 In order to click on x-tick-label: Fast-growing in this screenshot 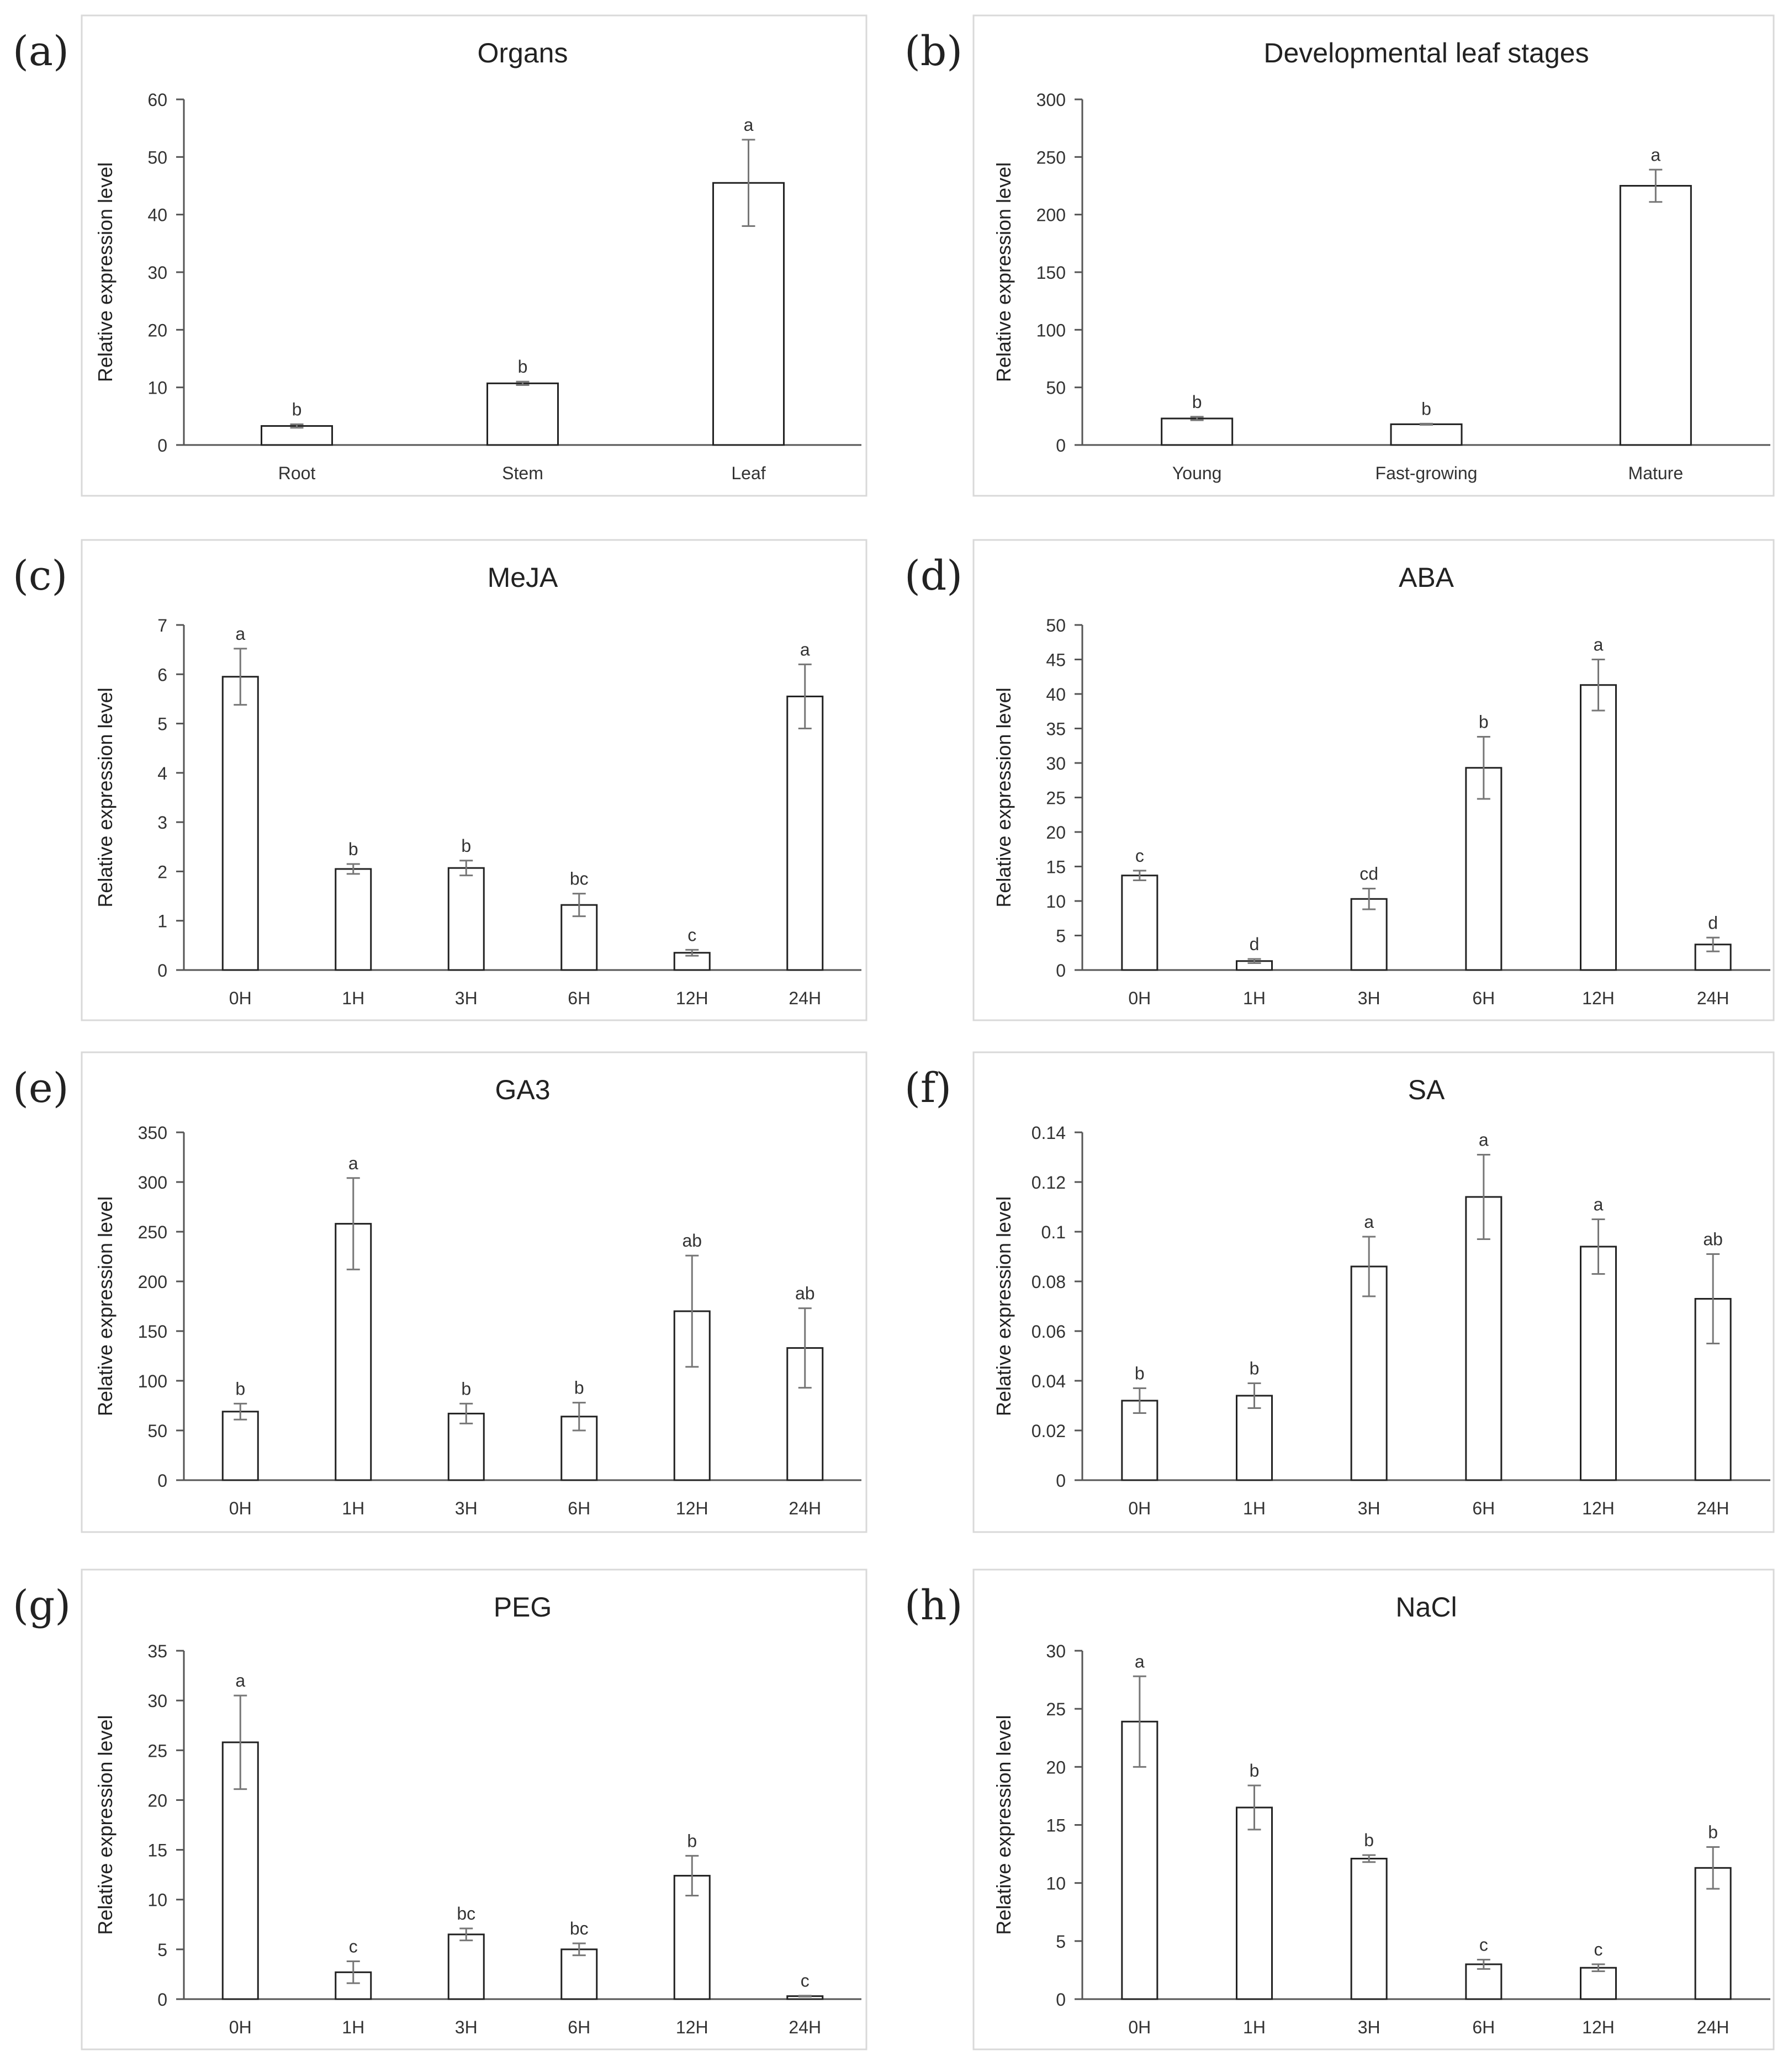, I will do `click(1427, 473)`.